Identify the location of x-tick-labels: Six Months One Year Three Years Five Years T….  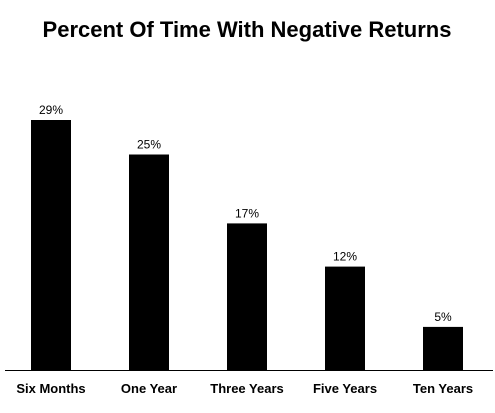
(244, 388).